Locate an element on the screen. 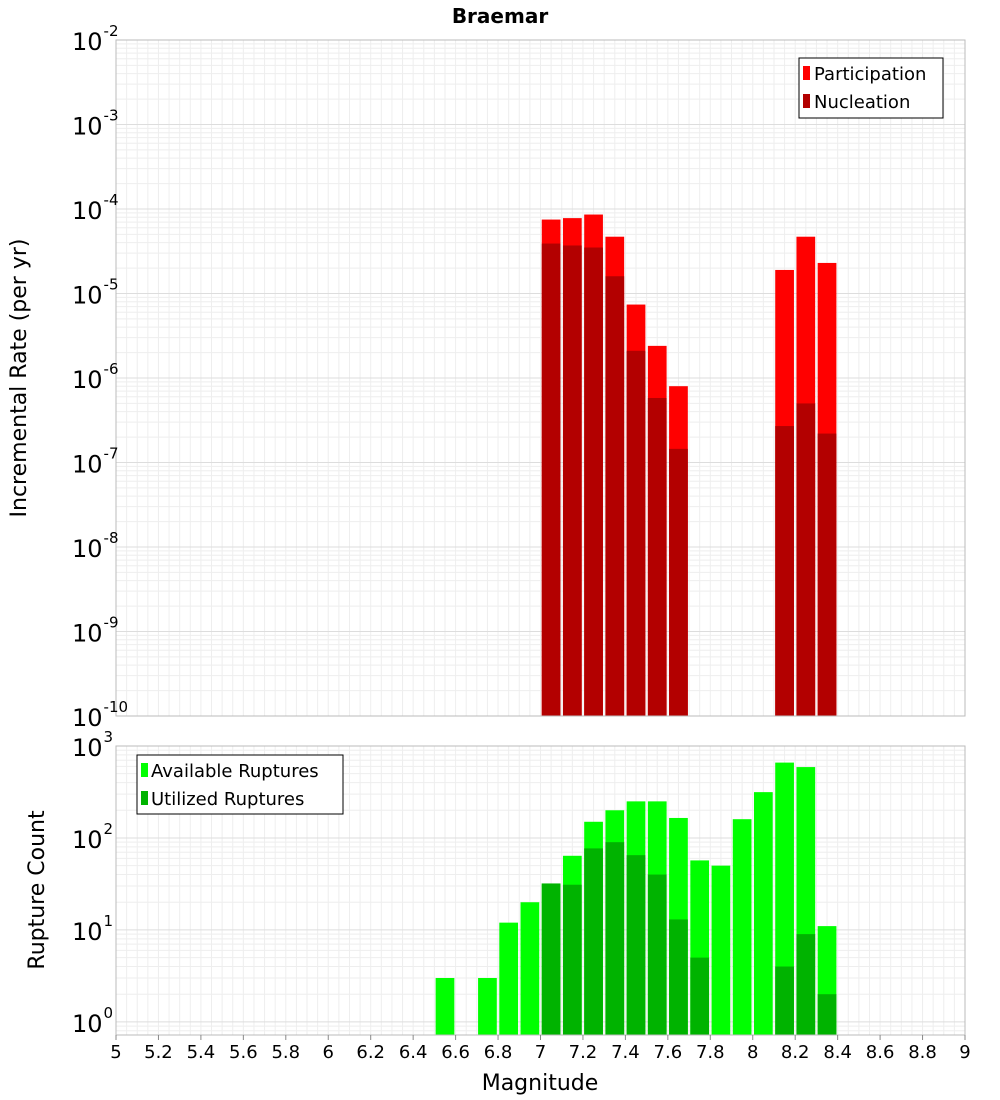 The width and height of the screenshot is (1000, 1100). rate-y-tick-label: 10⁻⁶ is located at coordinates (95, 377).